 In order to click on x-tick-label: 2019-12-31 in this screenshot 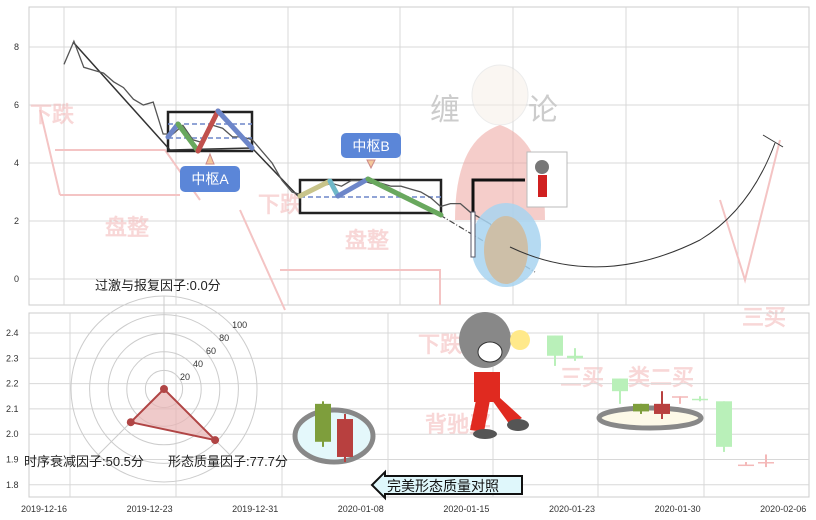, I will do `click(255, 509)`.